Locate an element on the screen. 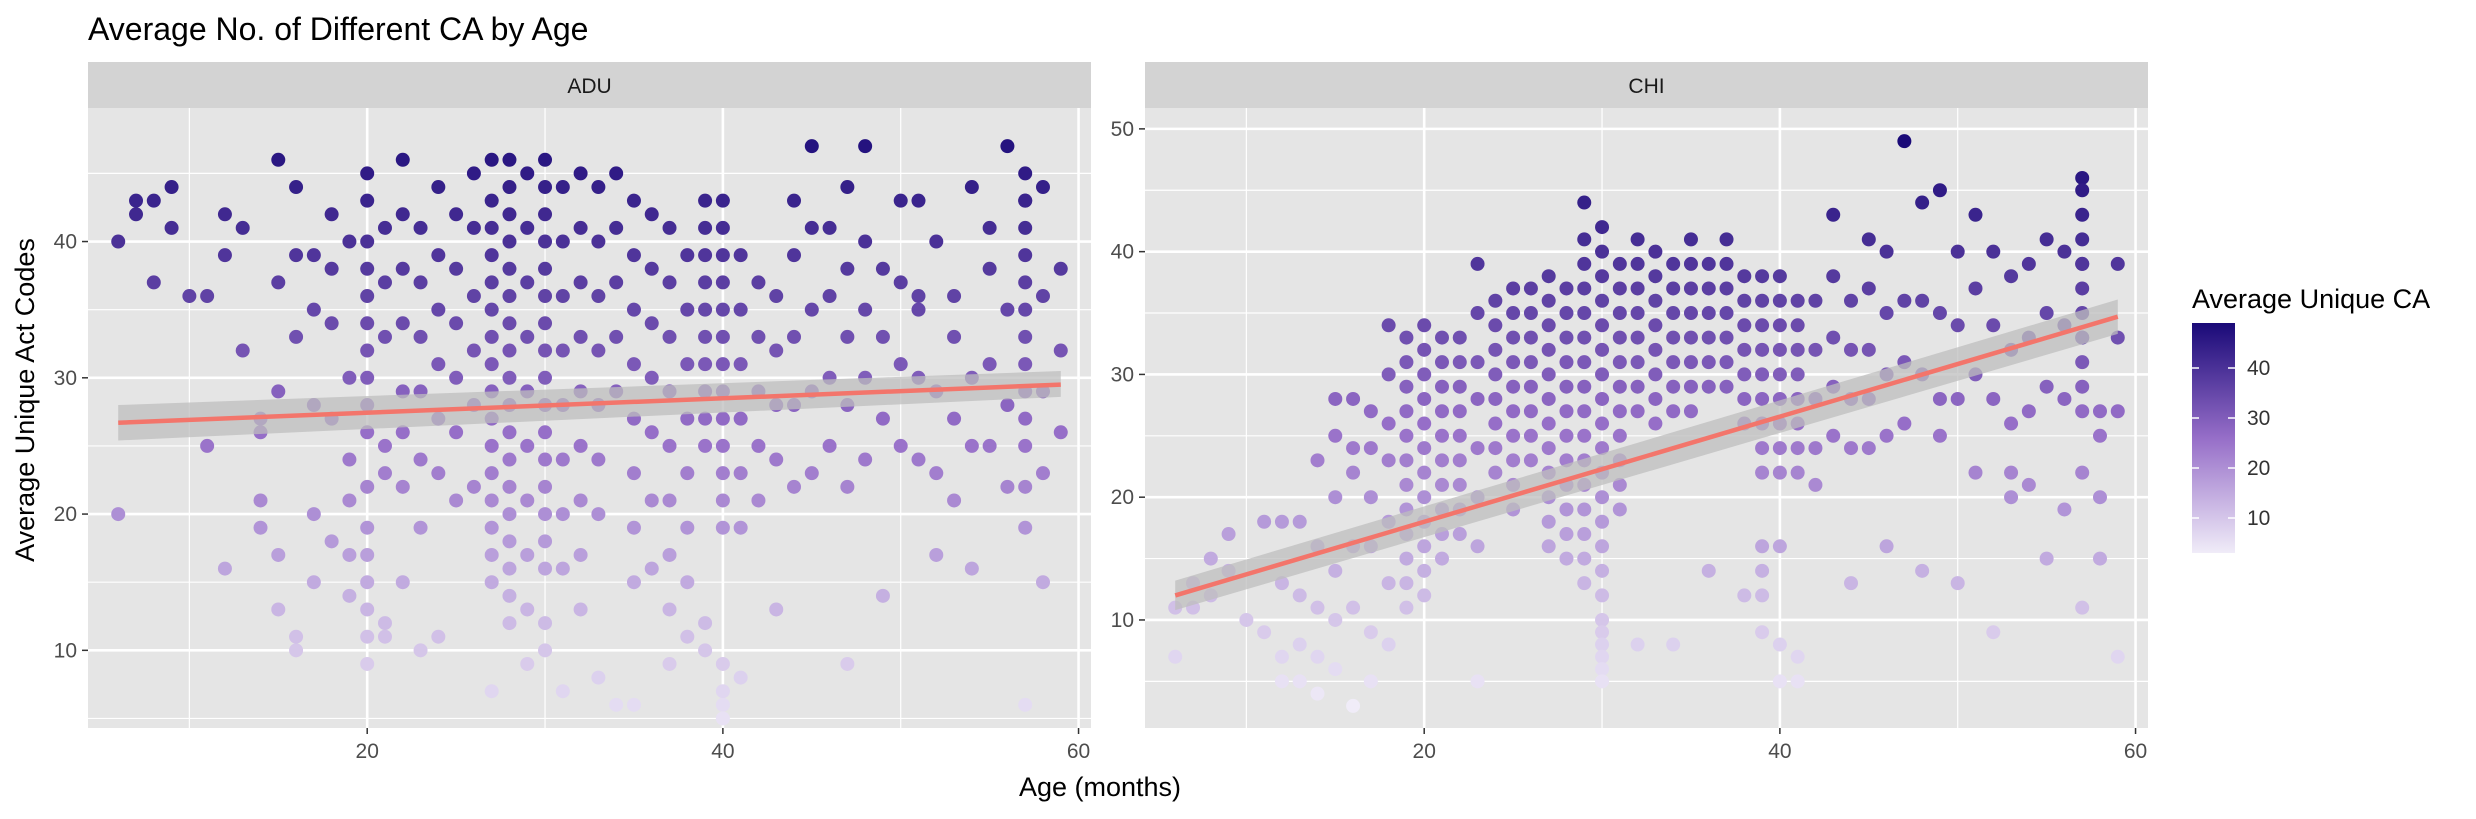  y-tick-label: 40 is located at coordinates (65, 242).